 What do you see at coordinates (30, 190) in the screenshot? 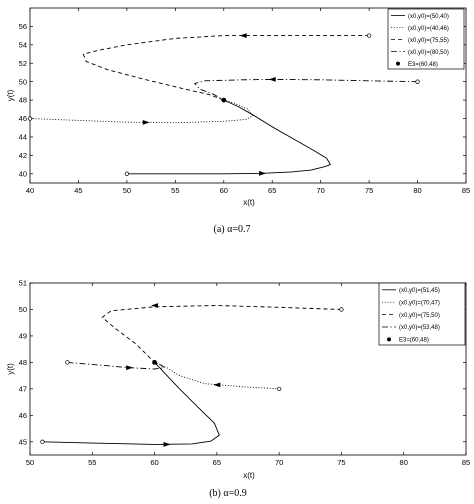
I see `x-tick-label: 40` at bounding box center [30, 190].